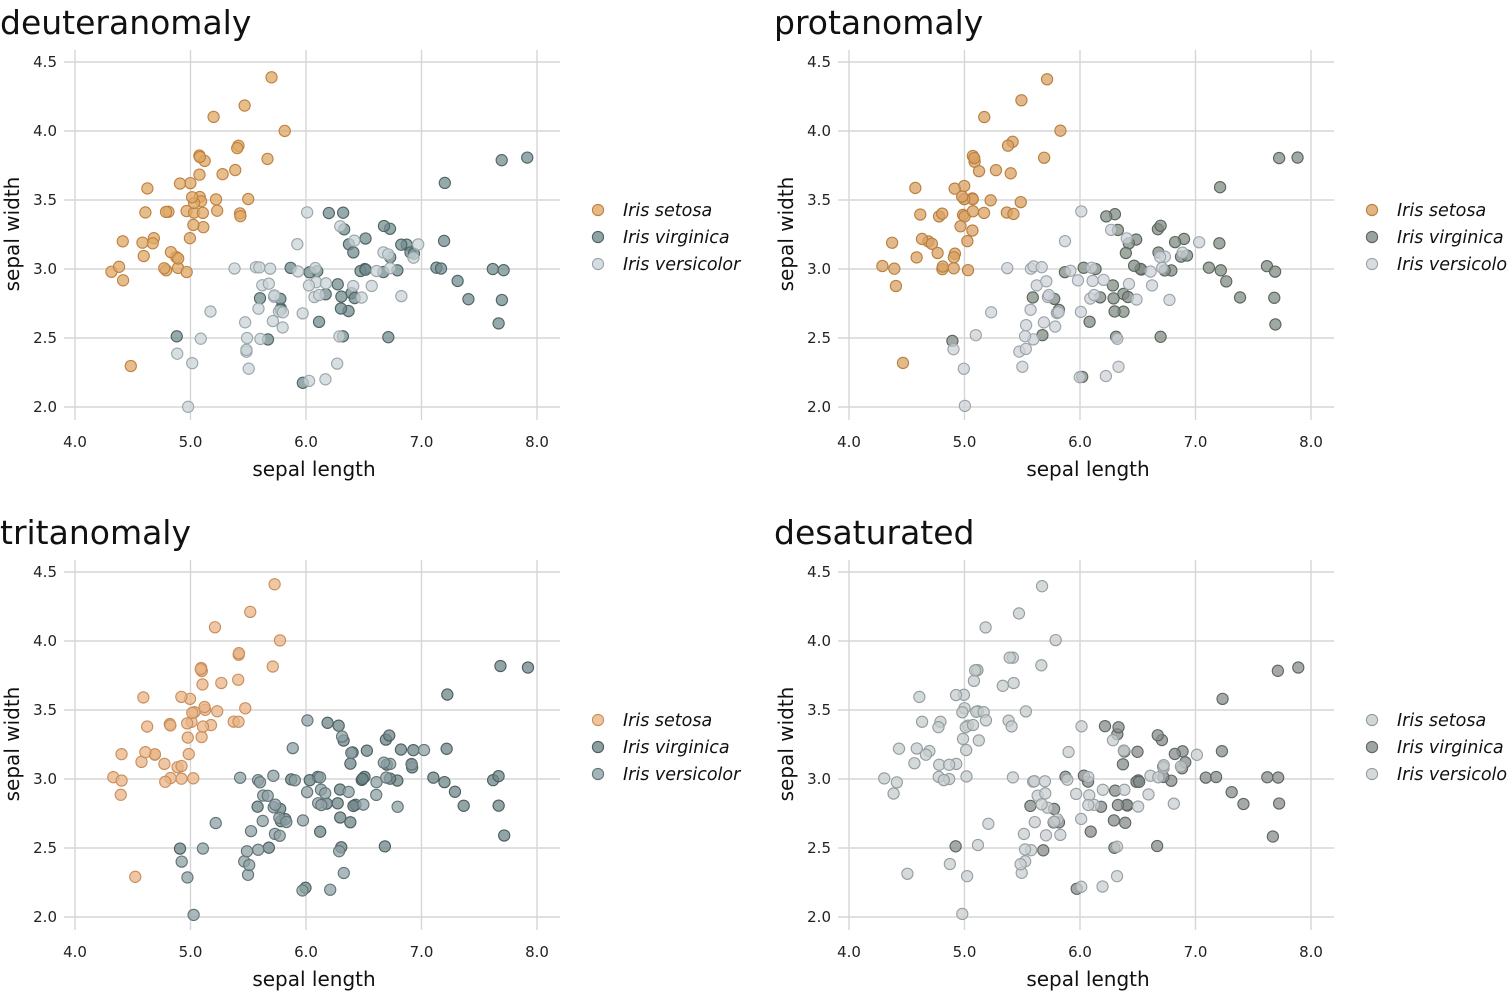  What do you see at coordinates (676, 748) in the screenshot?
I see `legend-label: Iris virginica` at bounding box center [676, 748].